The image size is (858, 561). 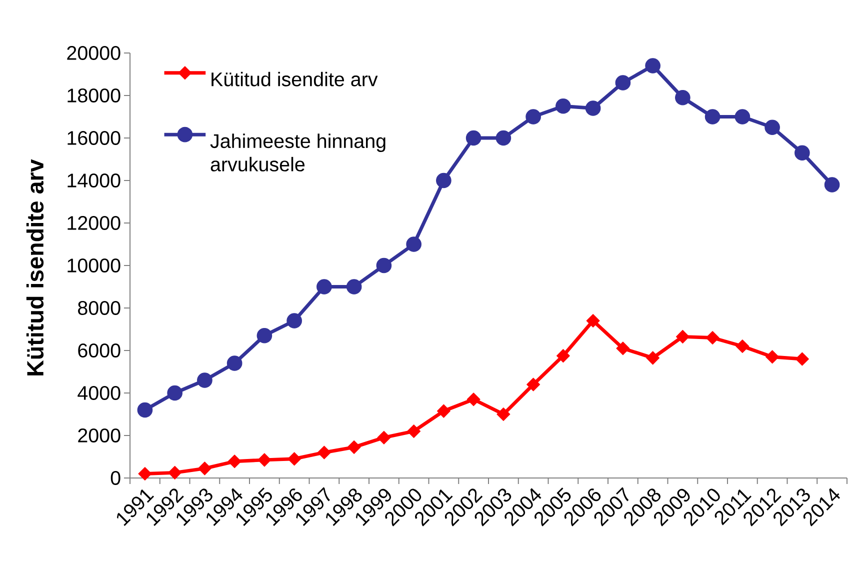 What do you see at coordinates (93, 53) in the screenshot?
I see `y-tick-label: 20000` at bounding box center [93, 53].